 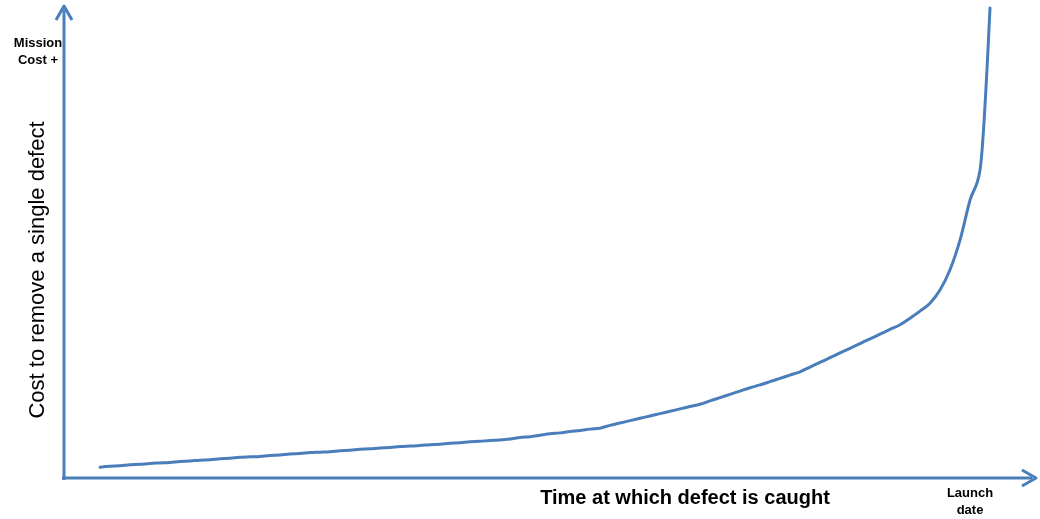 I want to click on text: Mission Cost +, so click(x=38, y=51).